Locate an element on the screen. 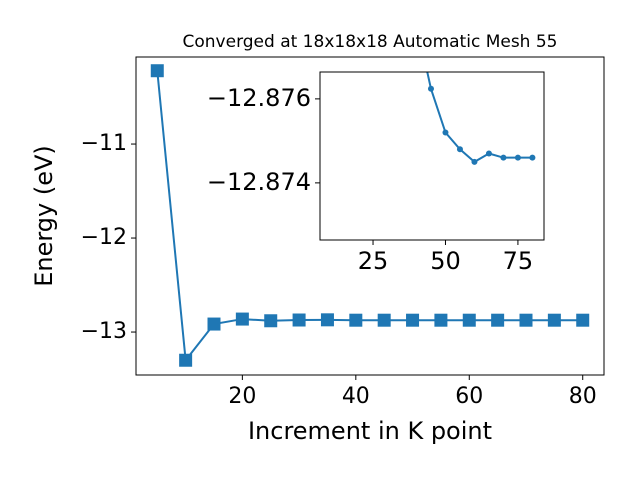 The height and width of the screenshot is (480, 640). x-tick-label: 80 is located at coordinates (583, 396).